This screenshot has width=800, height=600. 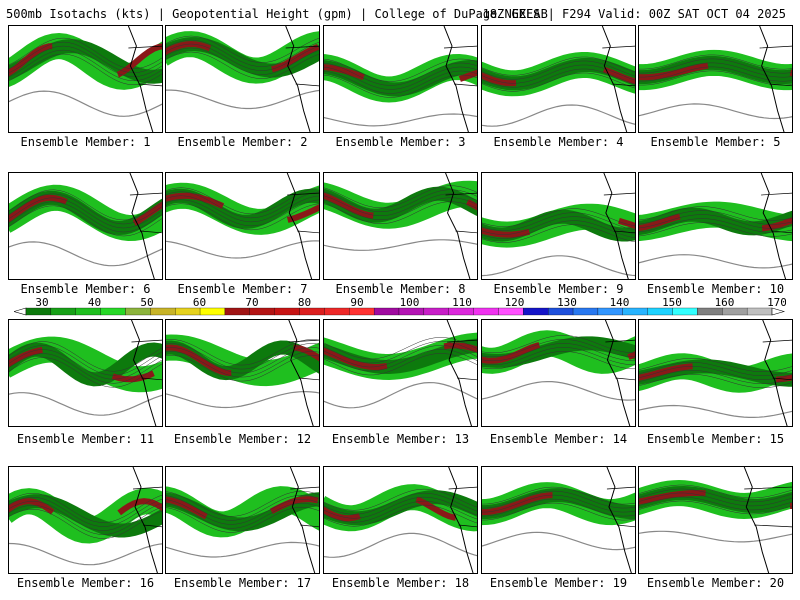 I want to click on ensemble-member-label: Ensemble Member: 16, so click(x=85, y=583).